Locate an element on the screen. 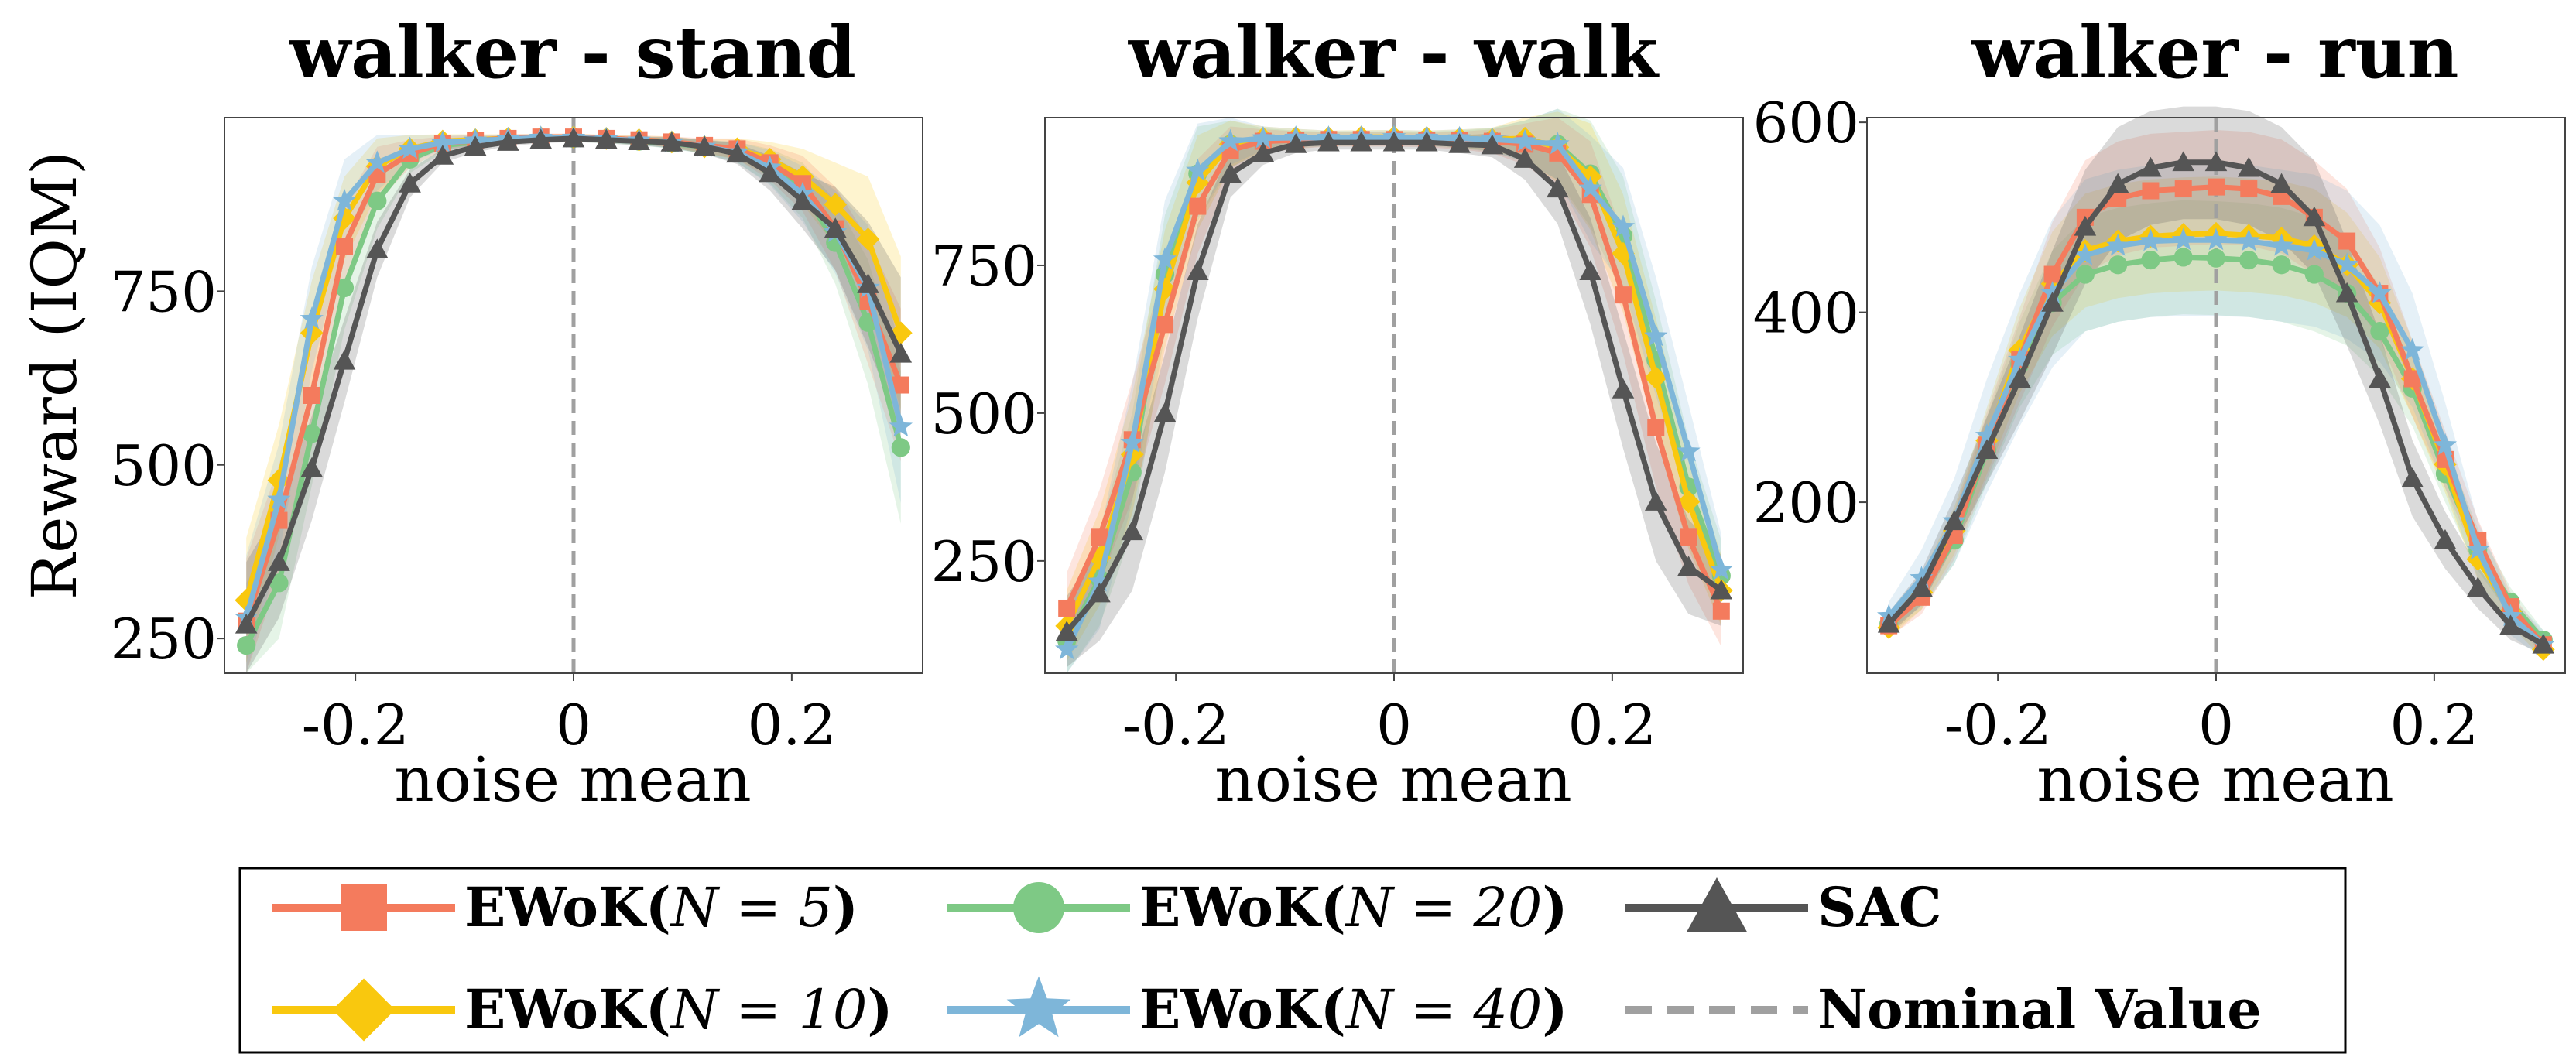 Image resolution: width=2576 pixels, height=1057 pixels. y-tick-label: 250 is located at coordinates (164, 639).